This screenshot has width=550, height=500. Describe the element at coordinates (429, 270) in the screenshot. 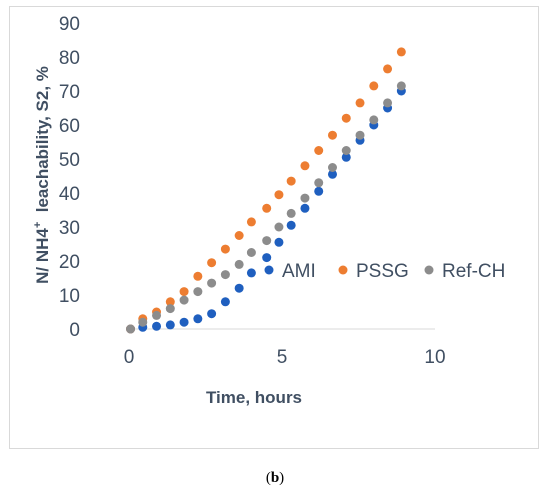

I see `legend-marker-ref-ch` at that location.